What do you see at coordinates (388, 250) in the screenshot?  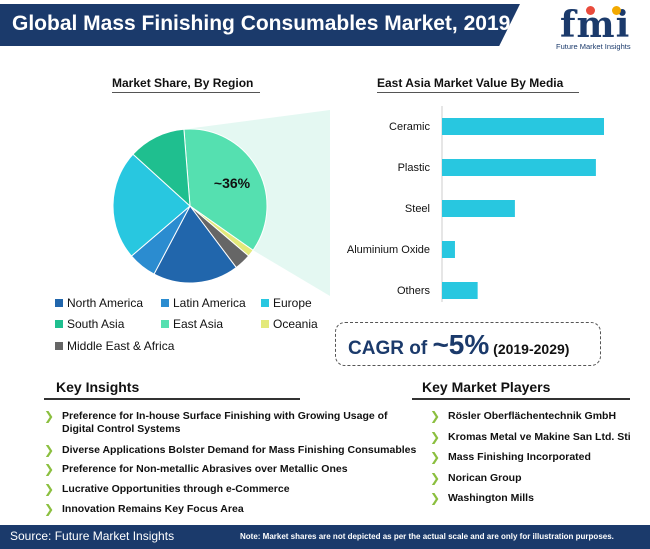 I see `bar-label: Aluminium Oxide` at bounding box center [388, 250].